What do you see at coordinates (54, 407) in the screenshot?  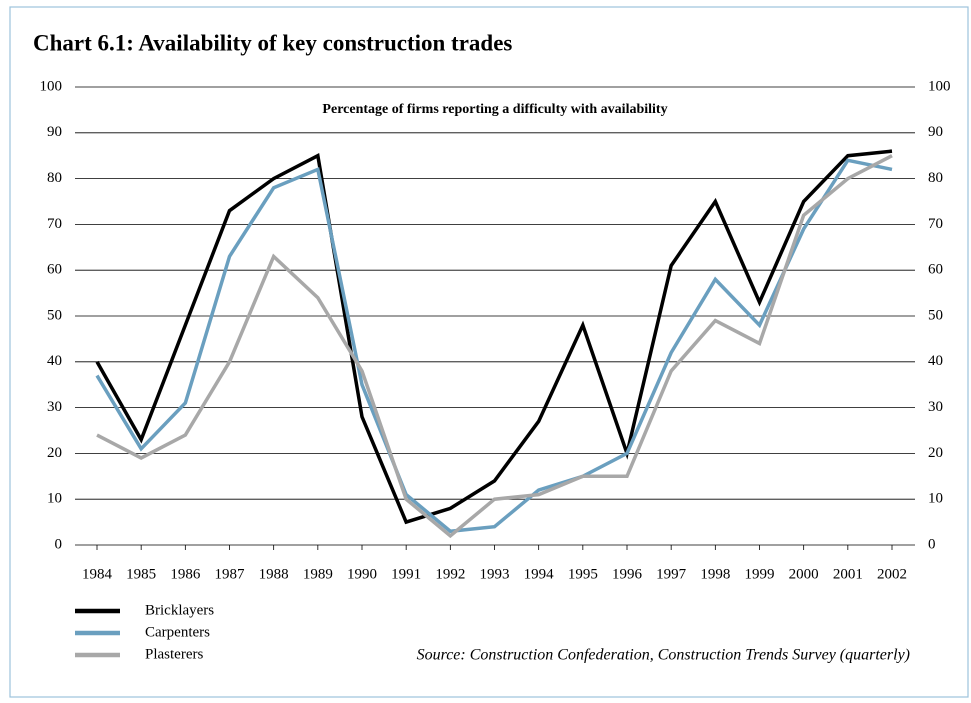 I see `y-tick-label: 30` at bounding box center [54, 407].